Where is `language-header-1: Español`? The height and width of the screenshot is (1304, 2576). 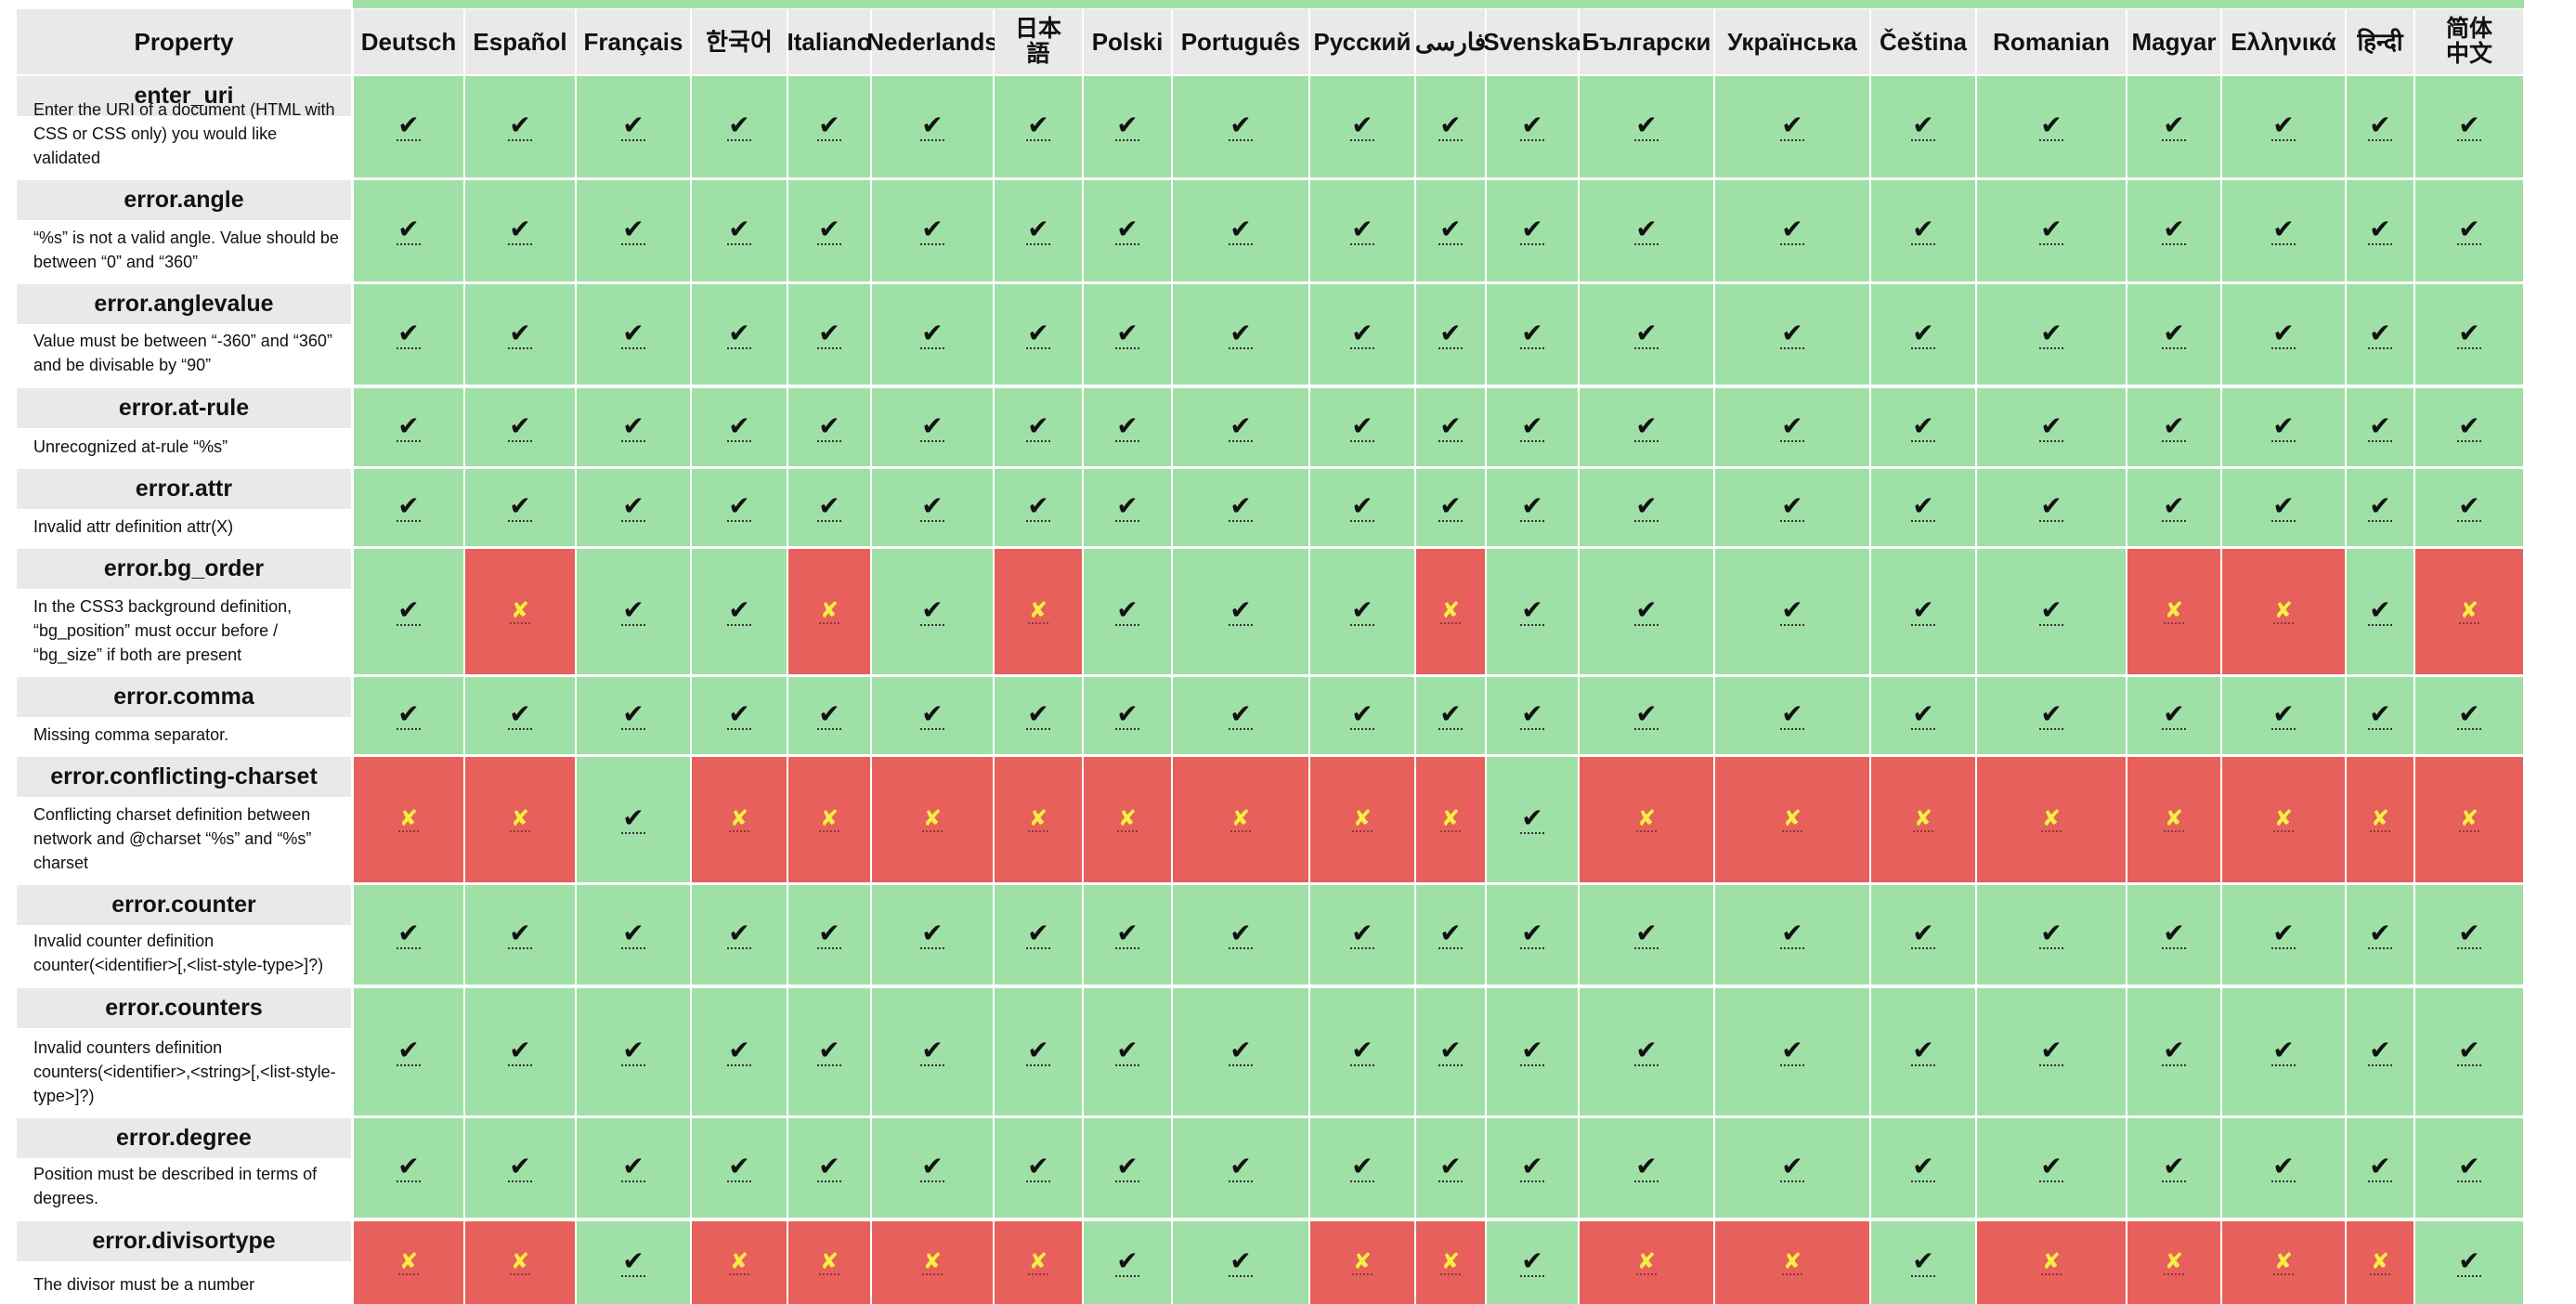
language-header-1: Español is located at coordinates (520, 41).